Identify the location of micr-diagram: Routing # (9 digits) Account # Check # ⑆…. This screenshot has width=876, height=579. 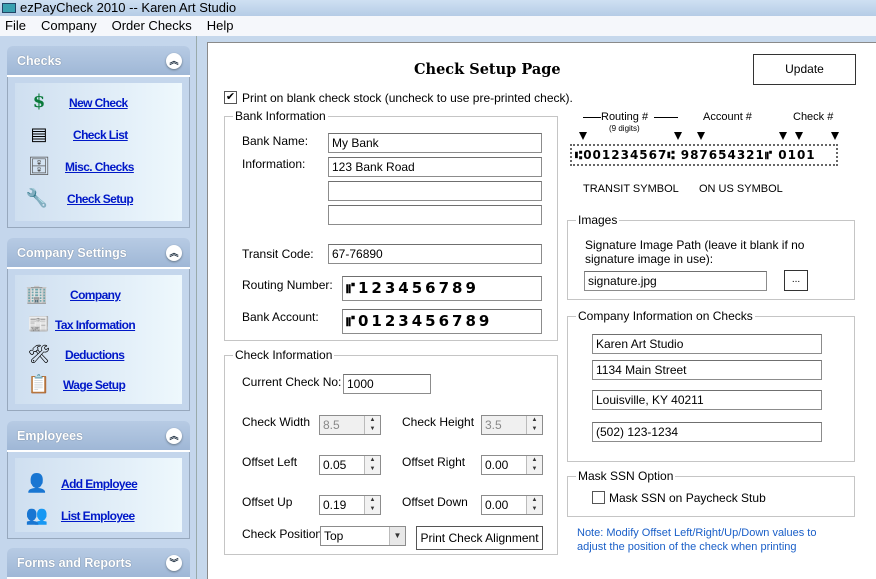
(703, 156).